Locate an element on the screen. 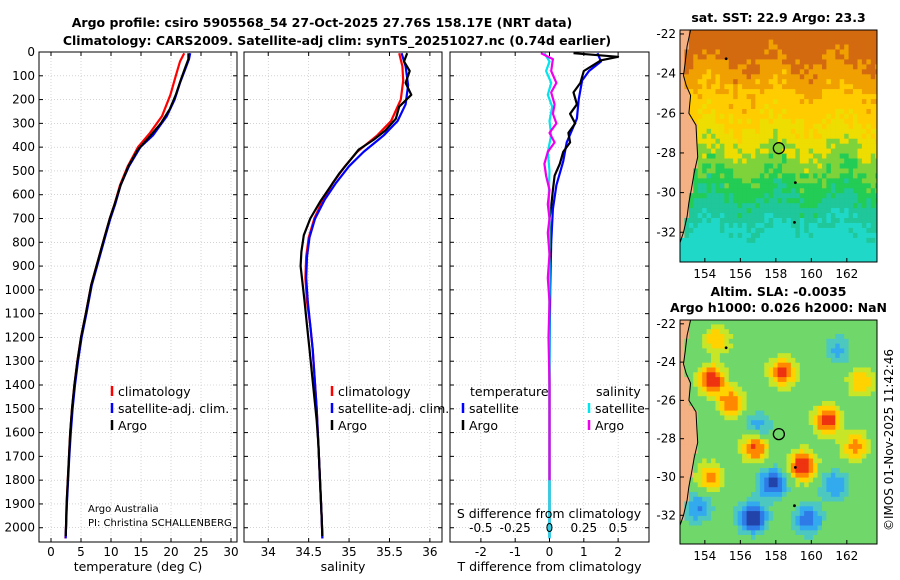  y-tick-label: 900 is located at coordinates (23, 266).